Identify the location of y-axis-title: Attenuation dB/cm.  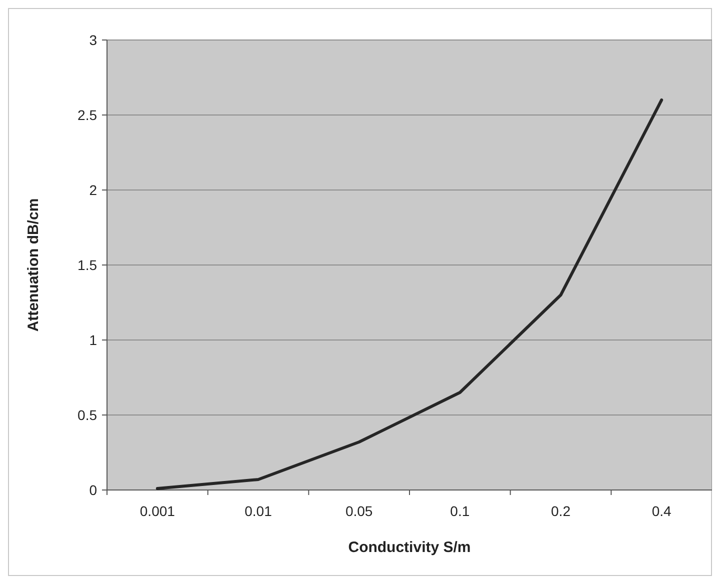
(33, 265).